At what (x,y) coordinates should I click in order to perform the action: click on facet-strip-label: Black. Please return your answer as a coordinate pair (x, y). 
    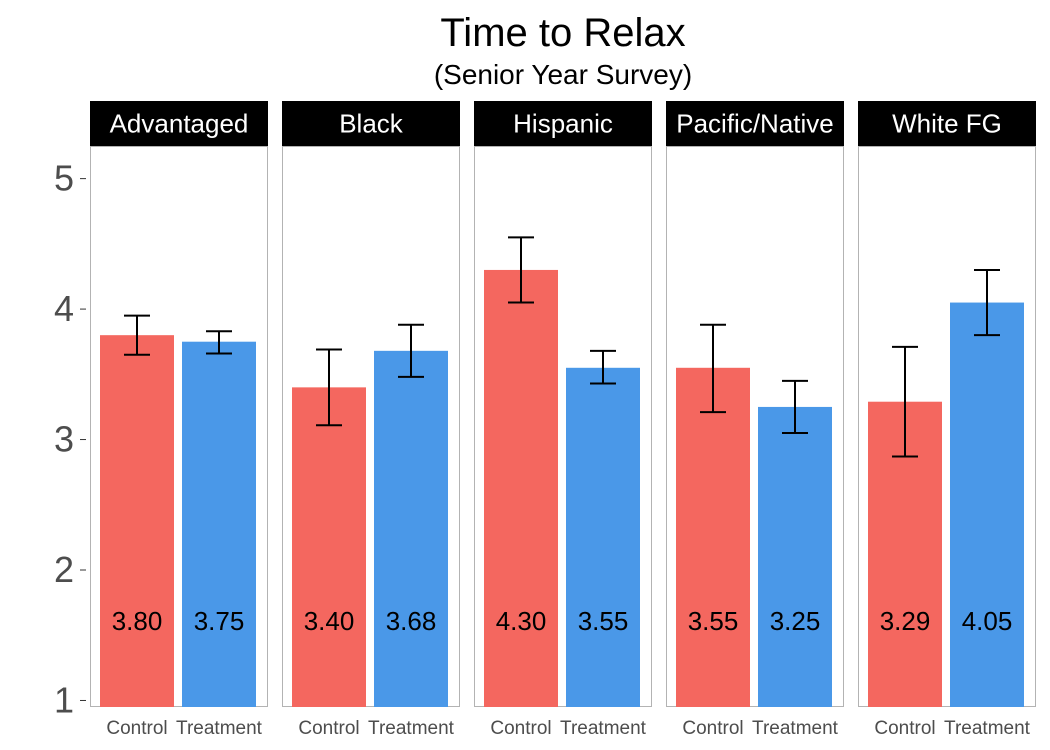
    Looking at the image, I should click on (371, 124).